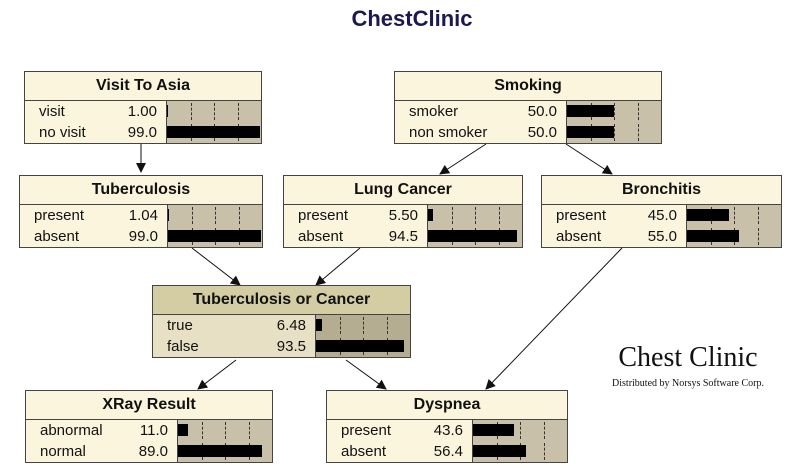 The width and height of the screenshot is (804, 474). I want to click on state-probability: 94.5, so click(403, 236).